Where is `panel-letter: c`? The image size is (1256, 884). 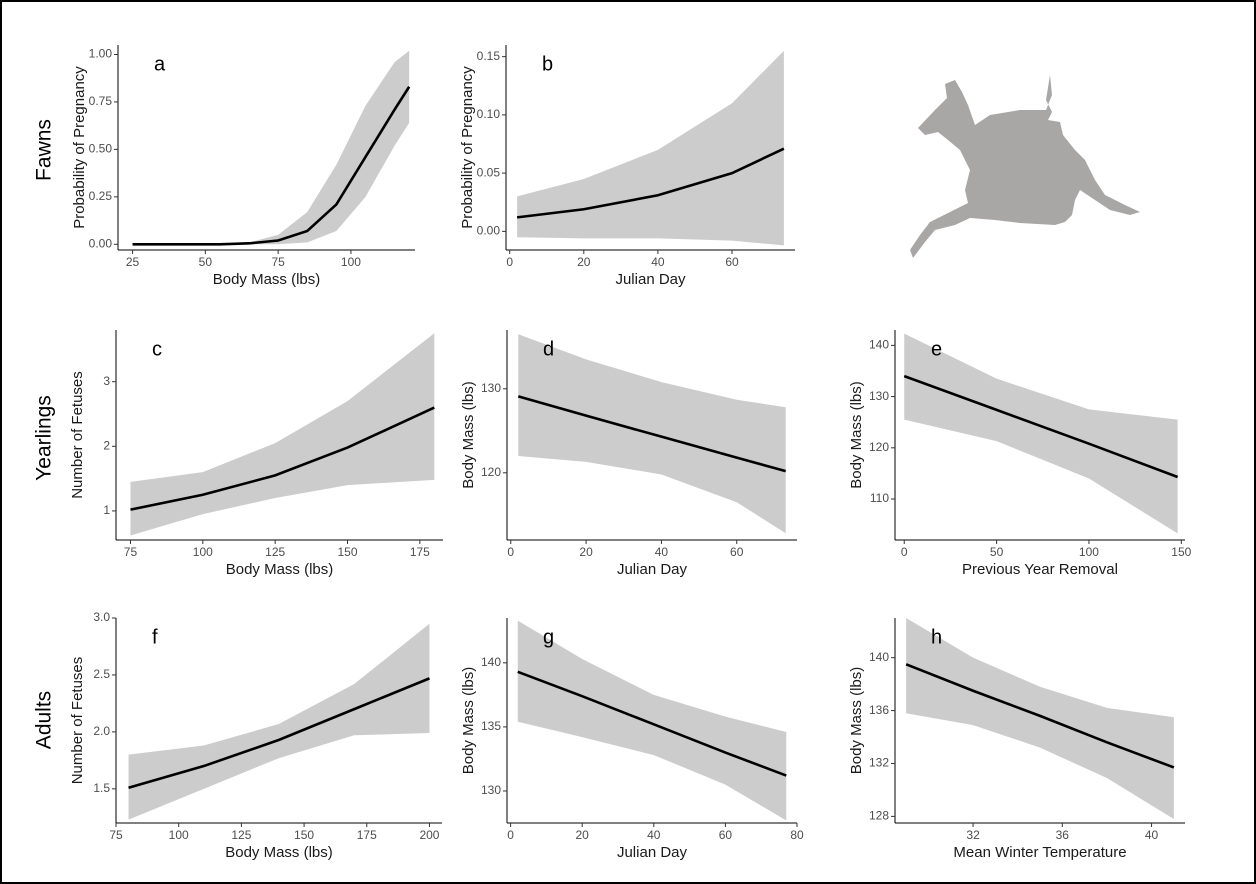
panel-letter: c is located at coordinates (157, 349).